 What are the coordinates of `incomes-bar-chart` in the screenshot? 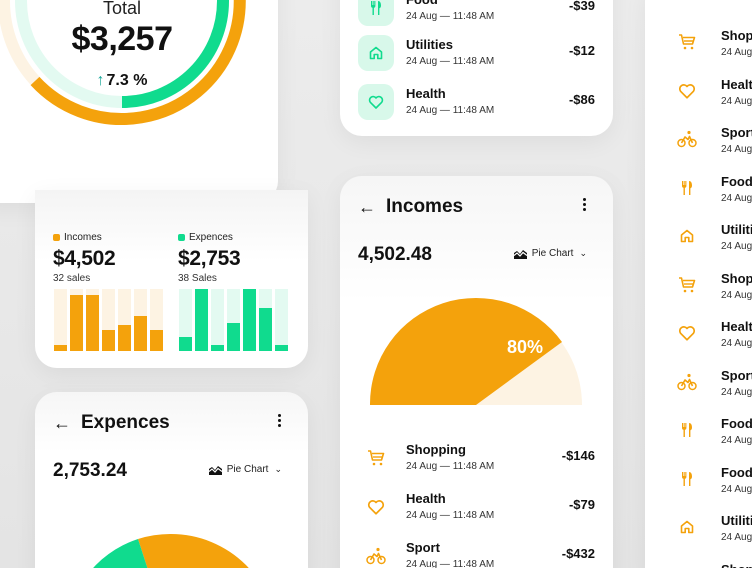 It's located at (108, 320).